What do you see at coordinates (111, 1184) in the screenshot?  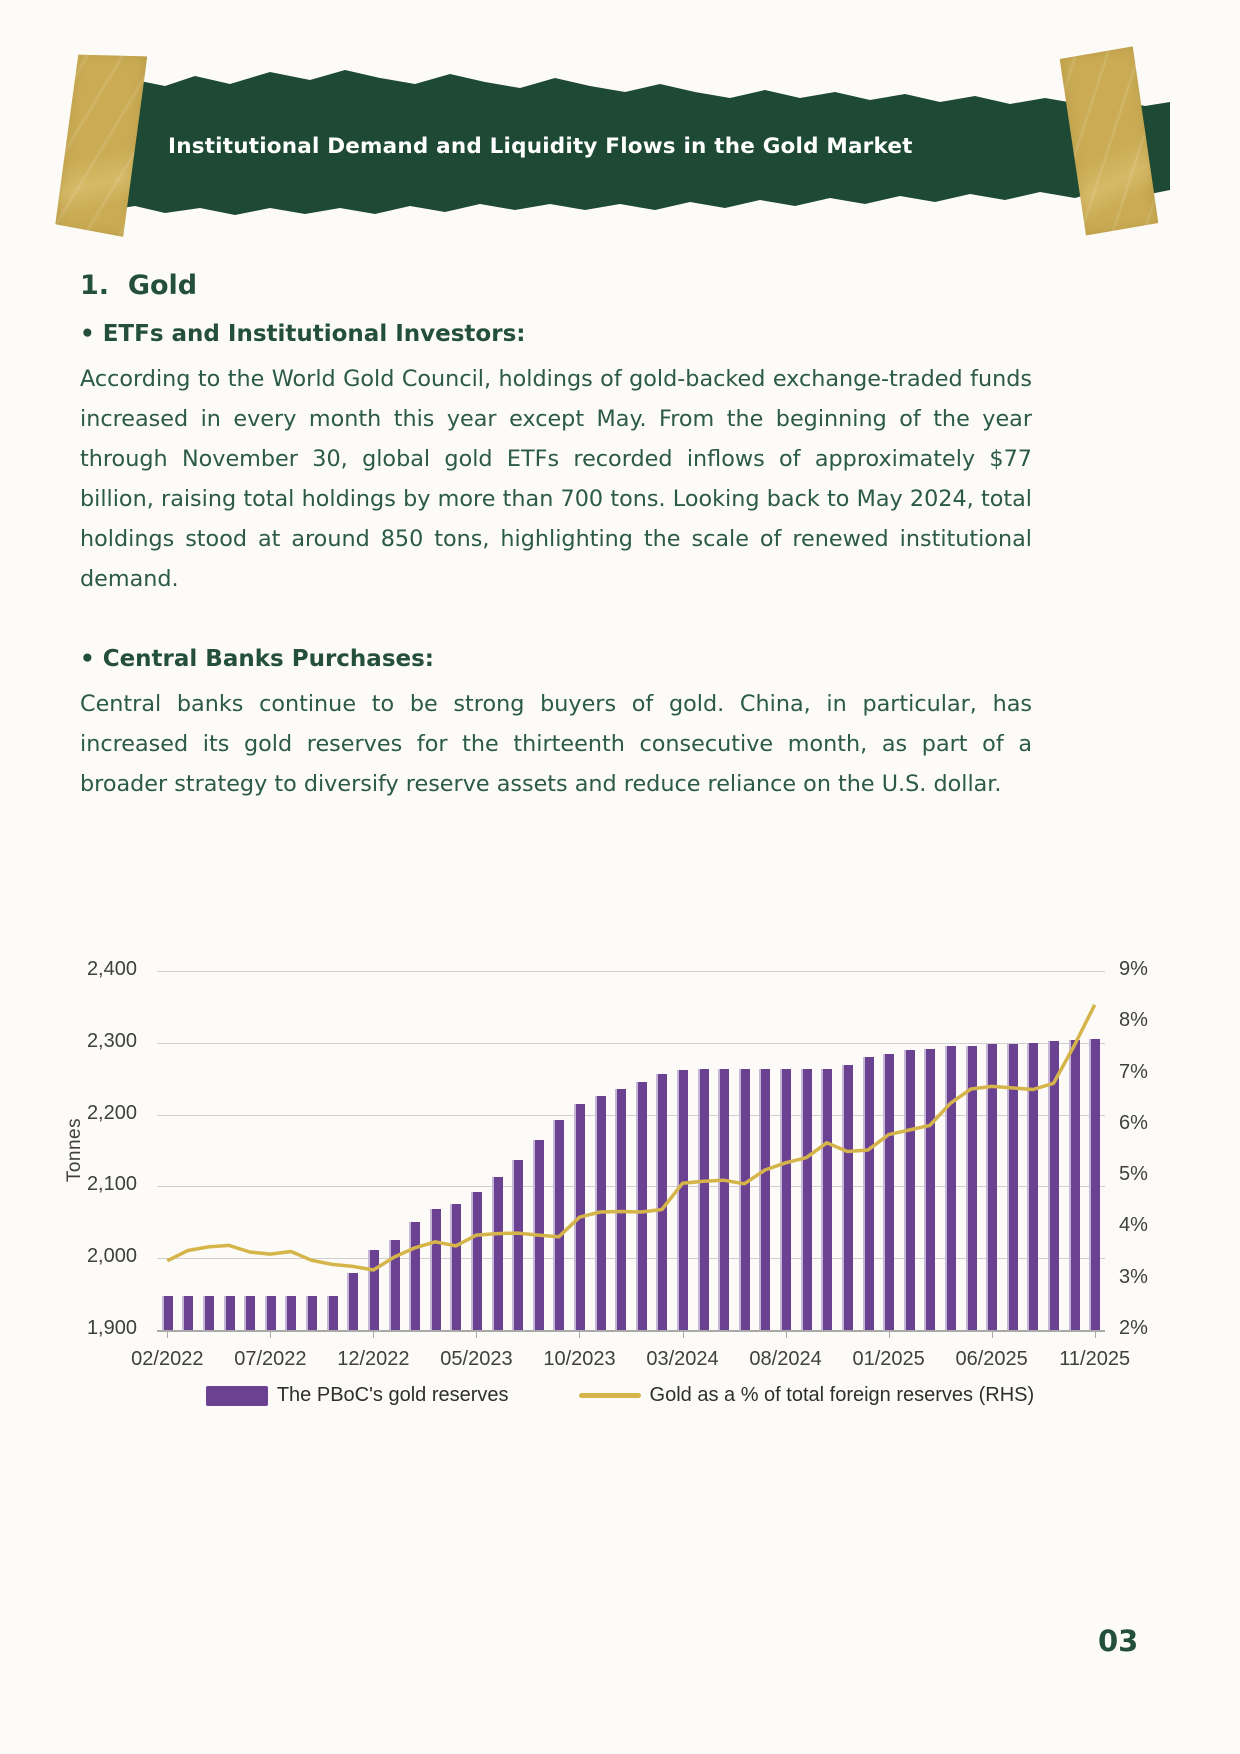 I see `y-axis-tick-label: 2,100` at bounding box center [111, 1184].